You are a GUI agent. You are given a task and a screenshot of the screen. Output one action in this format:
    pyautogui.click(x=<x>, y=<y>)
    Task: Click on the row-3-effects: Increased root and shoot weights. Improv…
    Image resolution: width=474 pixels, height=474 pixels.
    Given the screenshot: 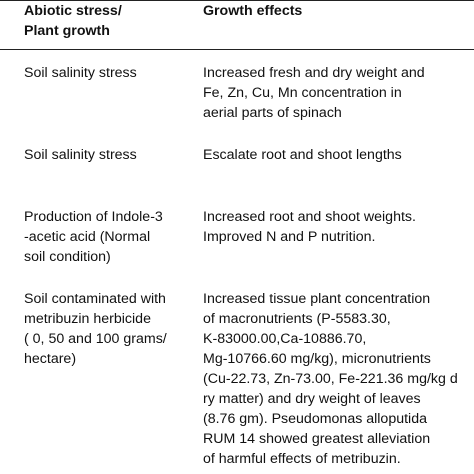 What is the action you would take?
    pyautogui.click(x=309, y=227)
    